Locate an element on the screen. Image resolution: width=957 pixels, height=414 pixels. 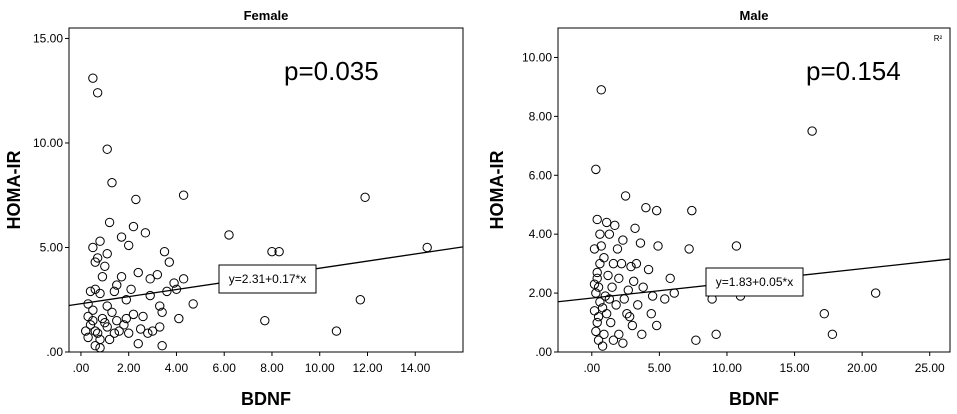
fit-equation: y=1.83+0.05*x is located at coordinates (754, 282).